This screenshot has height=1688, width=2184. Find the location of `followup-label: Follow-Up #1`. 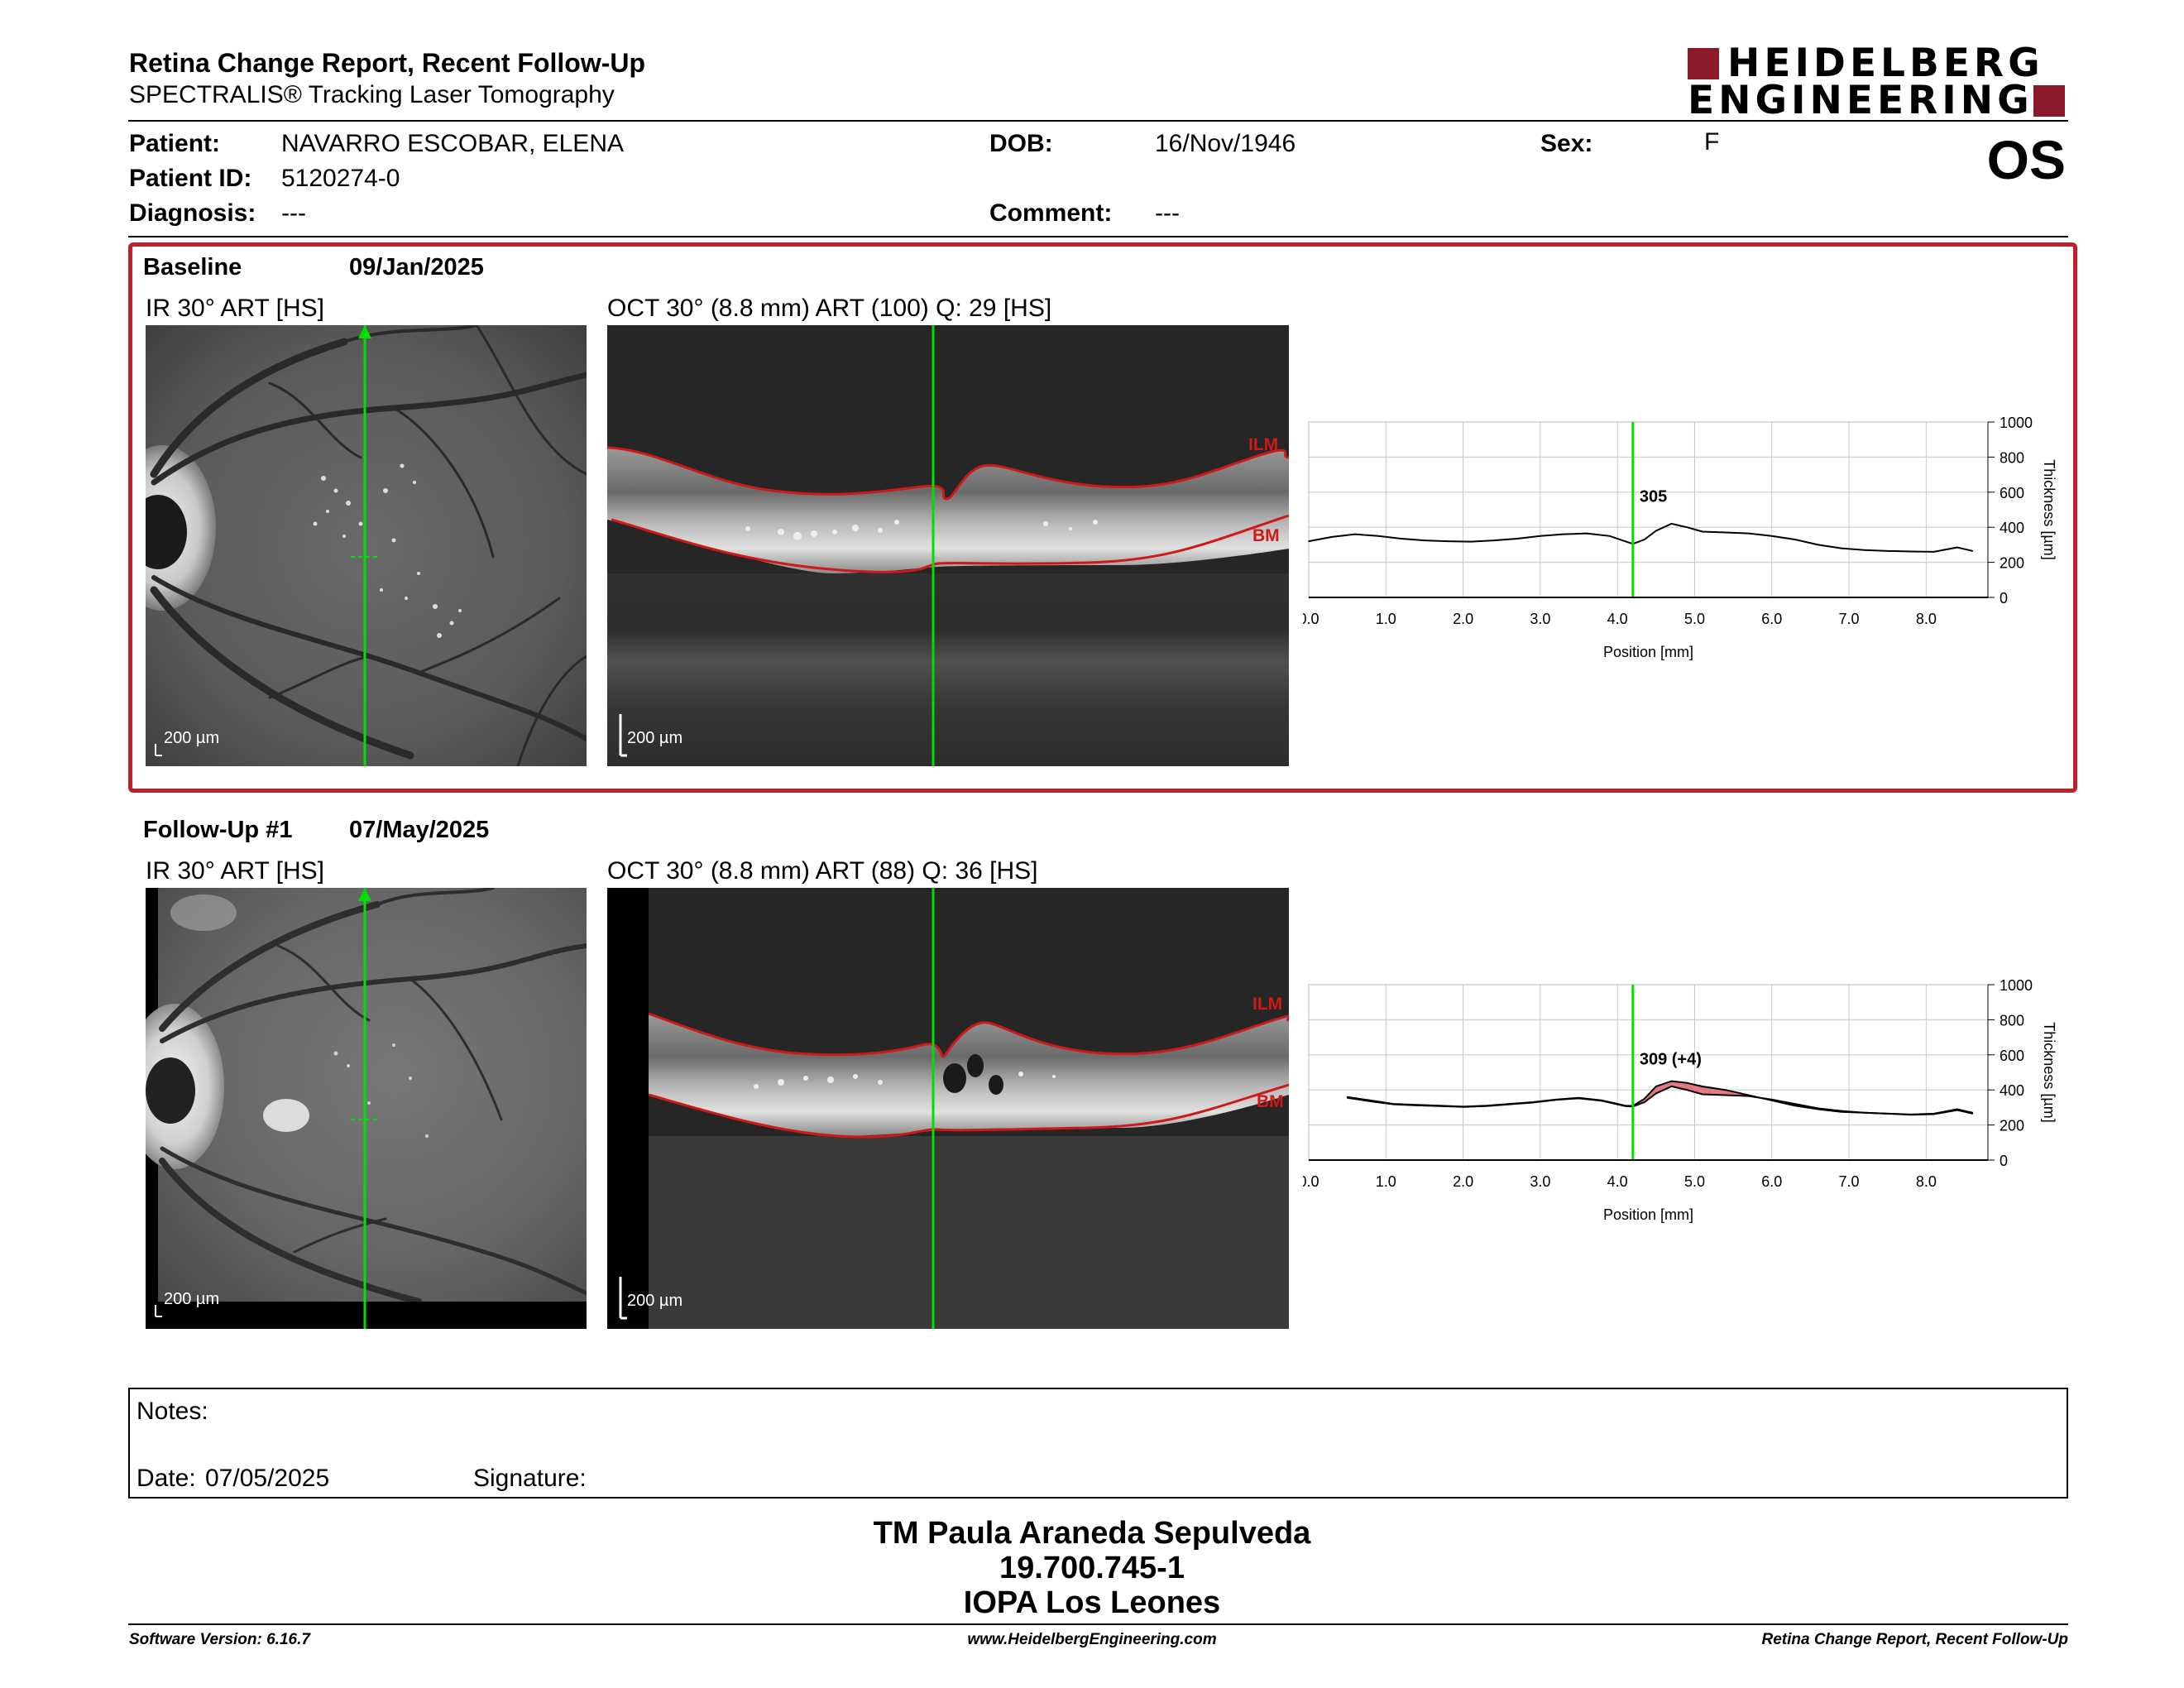

followup-label: Follow-Up #1 is located at coordinates (218, 830).